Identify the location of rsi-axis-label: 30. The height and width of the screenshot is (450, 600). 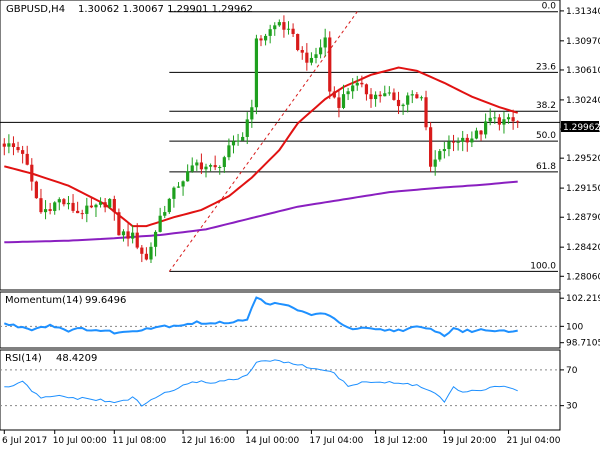
(572, 407).